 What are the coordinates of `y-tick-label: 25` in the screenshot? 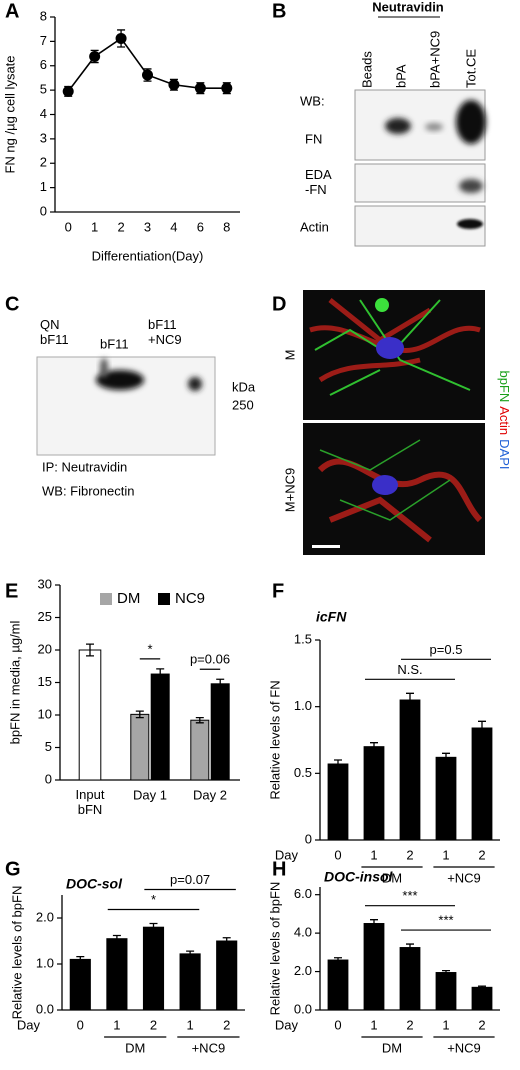 It's located at (45, 616).